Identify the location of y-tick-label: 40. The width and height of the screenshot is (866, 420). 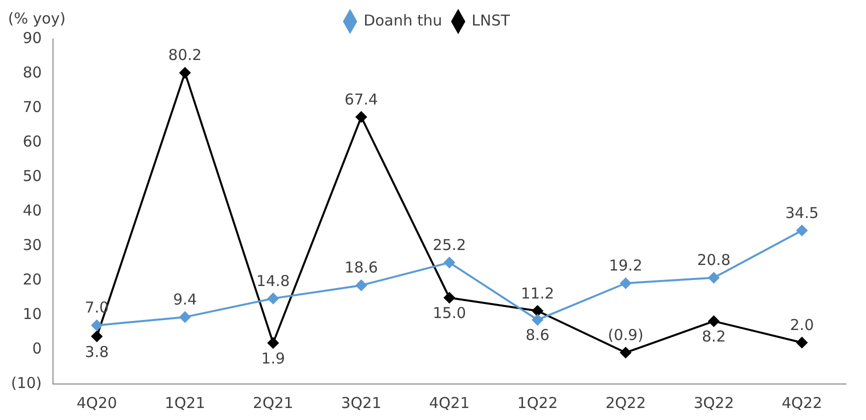
(32, 210).